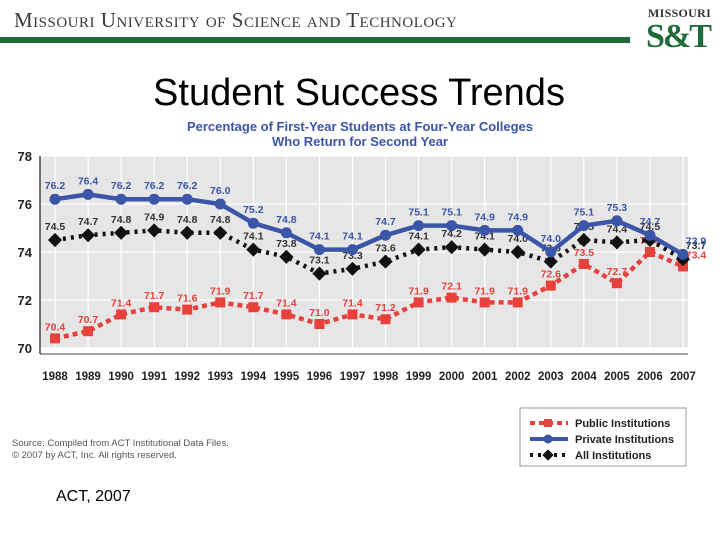 This screenshot has height=540, width=720. What do you see at coordinates (220, 377) in the screenshot?
I see `x-tick-label: 1993` at bounding box center [220, 377].